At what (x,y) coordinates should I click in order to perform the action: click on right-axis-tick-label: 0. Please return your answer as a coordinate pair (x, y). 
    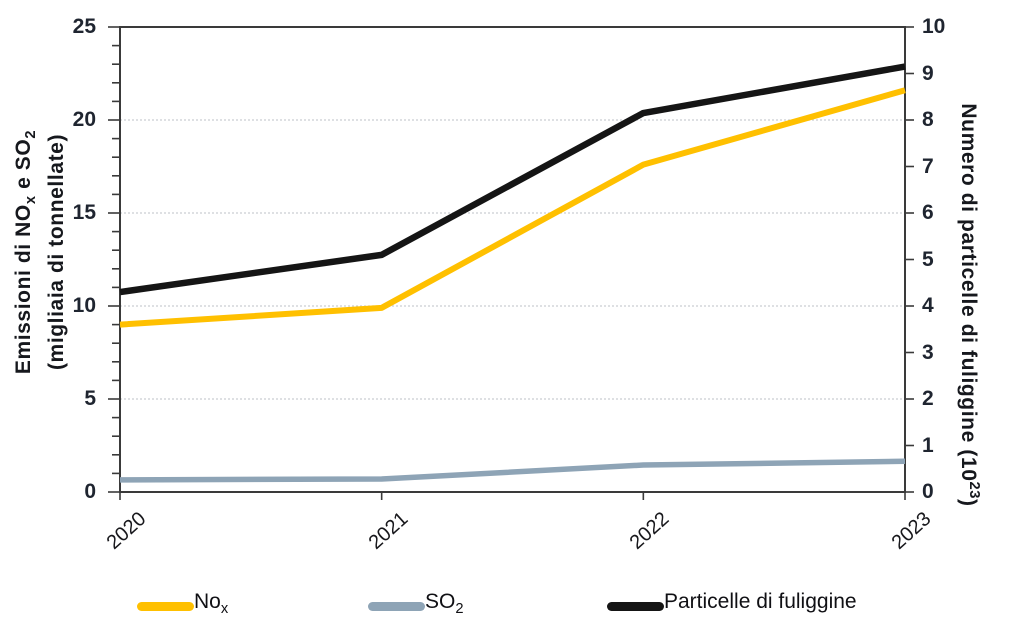
    Looking at the image, I should click on (928, 491).